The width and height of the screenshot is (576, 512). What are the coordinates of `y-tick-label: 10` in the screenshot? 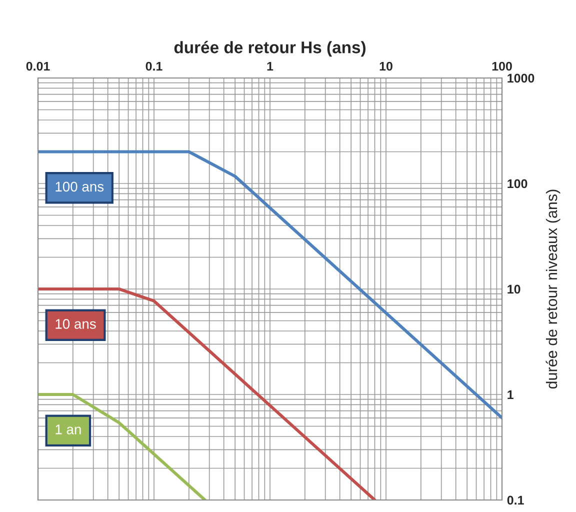 It's located at (514, 289).